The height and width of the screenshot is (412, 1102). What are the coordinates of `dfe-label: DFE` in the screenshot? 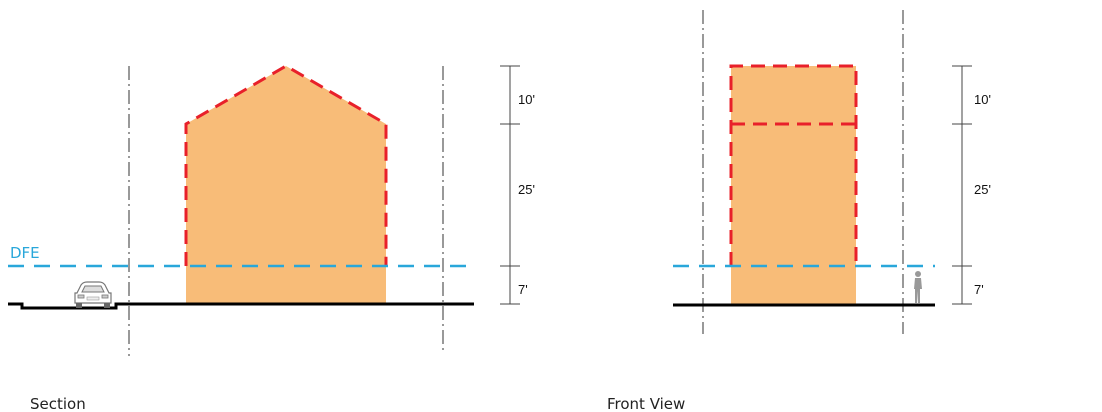 It's located at (25, 253).